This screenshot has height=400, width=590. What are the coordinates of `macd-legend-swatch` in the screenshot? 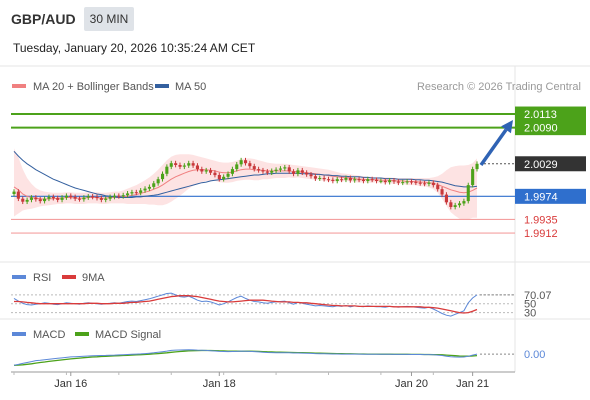 It's located at (19, 334).